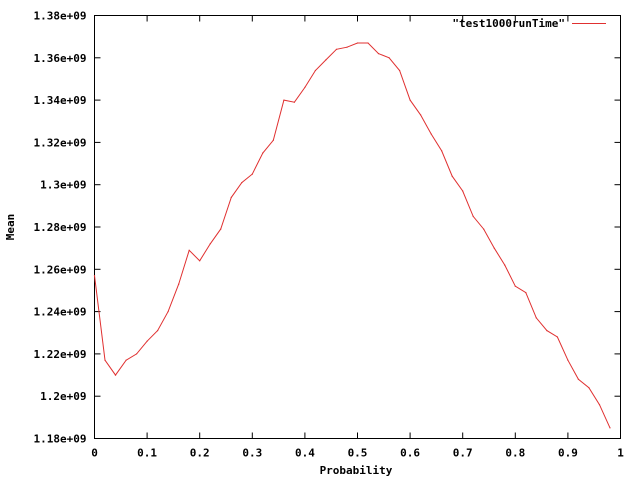 Image resolution: width=640 pixels, height=480 pixels. Describe the element at coordinates (568, 453) in the screenshot. I see `x-tick-label: 0.9` at that location.